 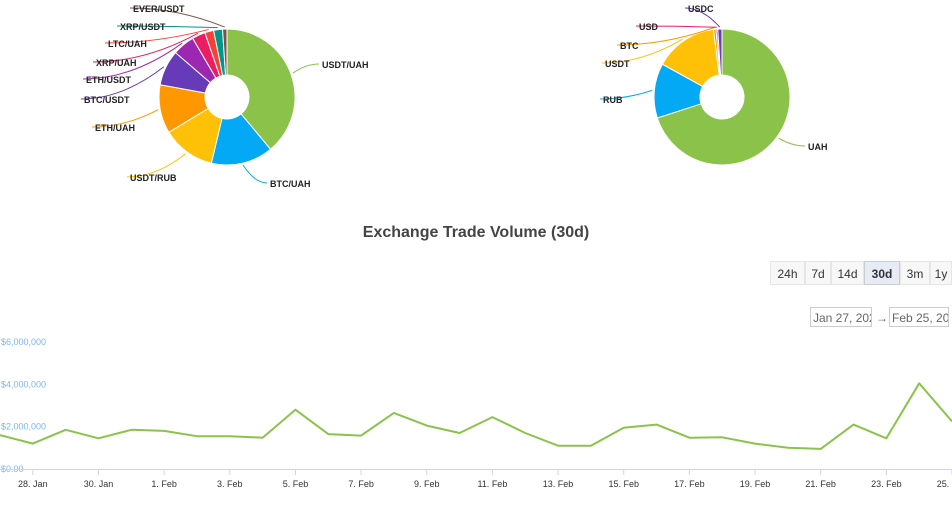 What do you see at coordinates (224, 52) in the screenshot?
I see `pie-slice-ever-usdt` at bounding box center [224, 52].